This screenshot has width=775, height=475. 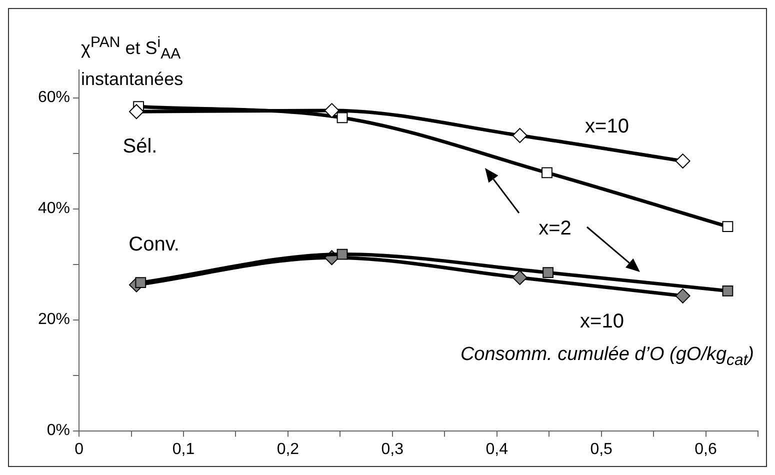 I want to click on annotation: x=2, so click(x=555, y=229).